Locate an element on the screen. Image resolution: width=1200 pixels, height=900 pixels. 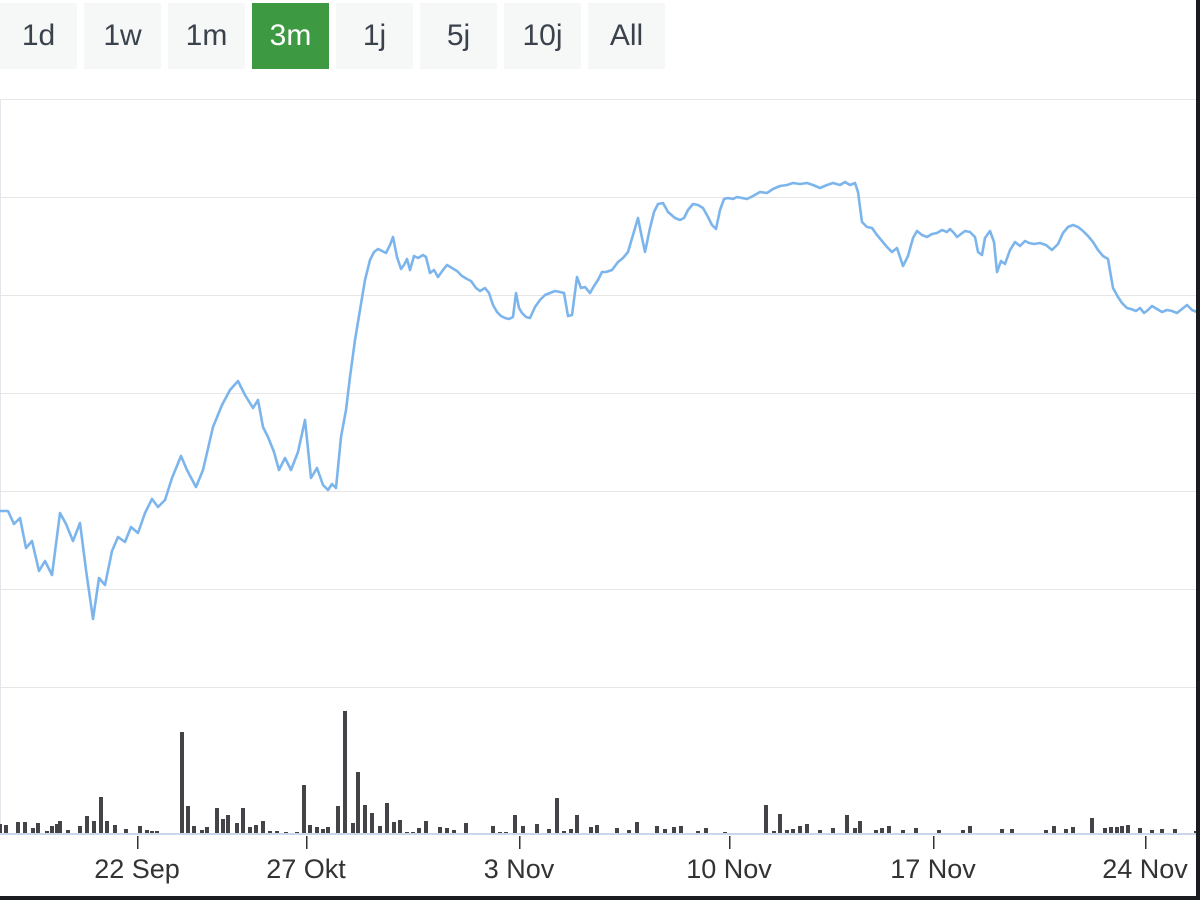
window-right-edge is located at coordinates (1198, 450).